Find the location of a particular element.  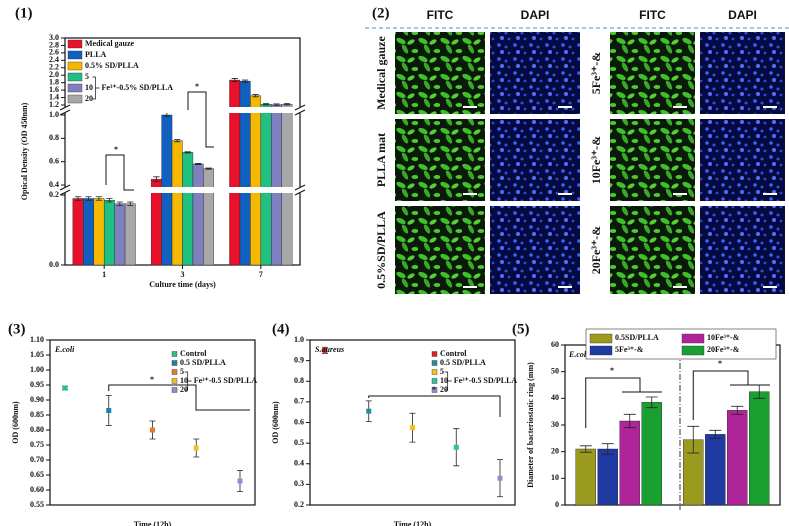

legend-label: Medical gauze is located at coordinates (110, 43).